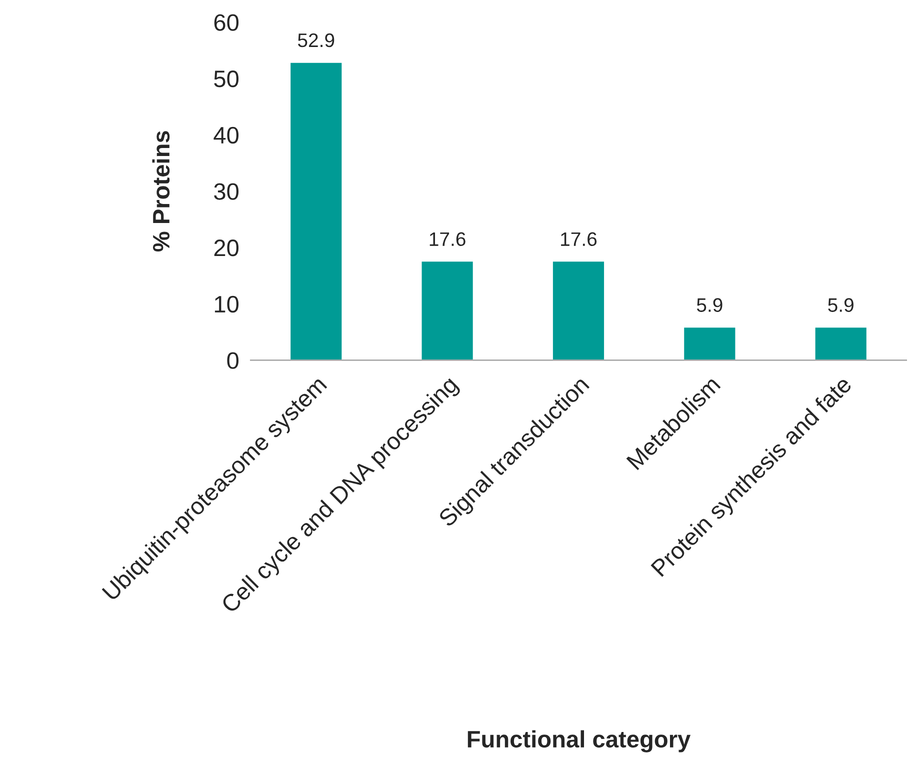  What do you see at coordinates (226, 135) in the screenshot?
I see `y-tick-label: 40` at bounding box center [226, 135].